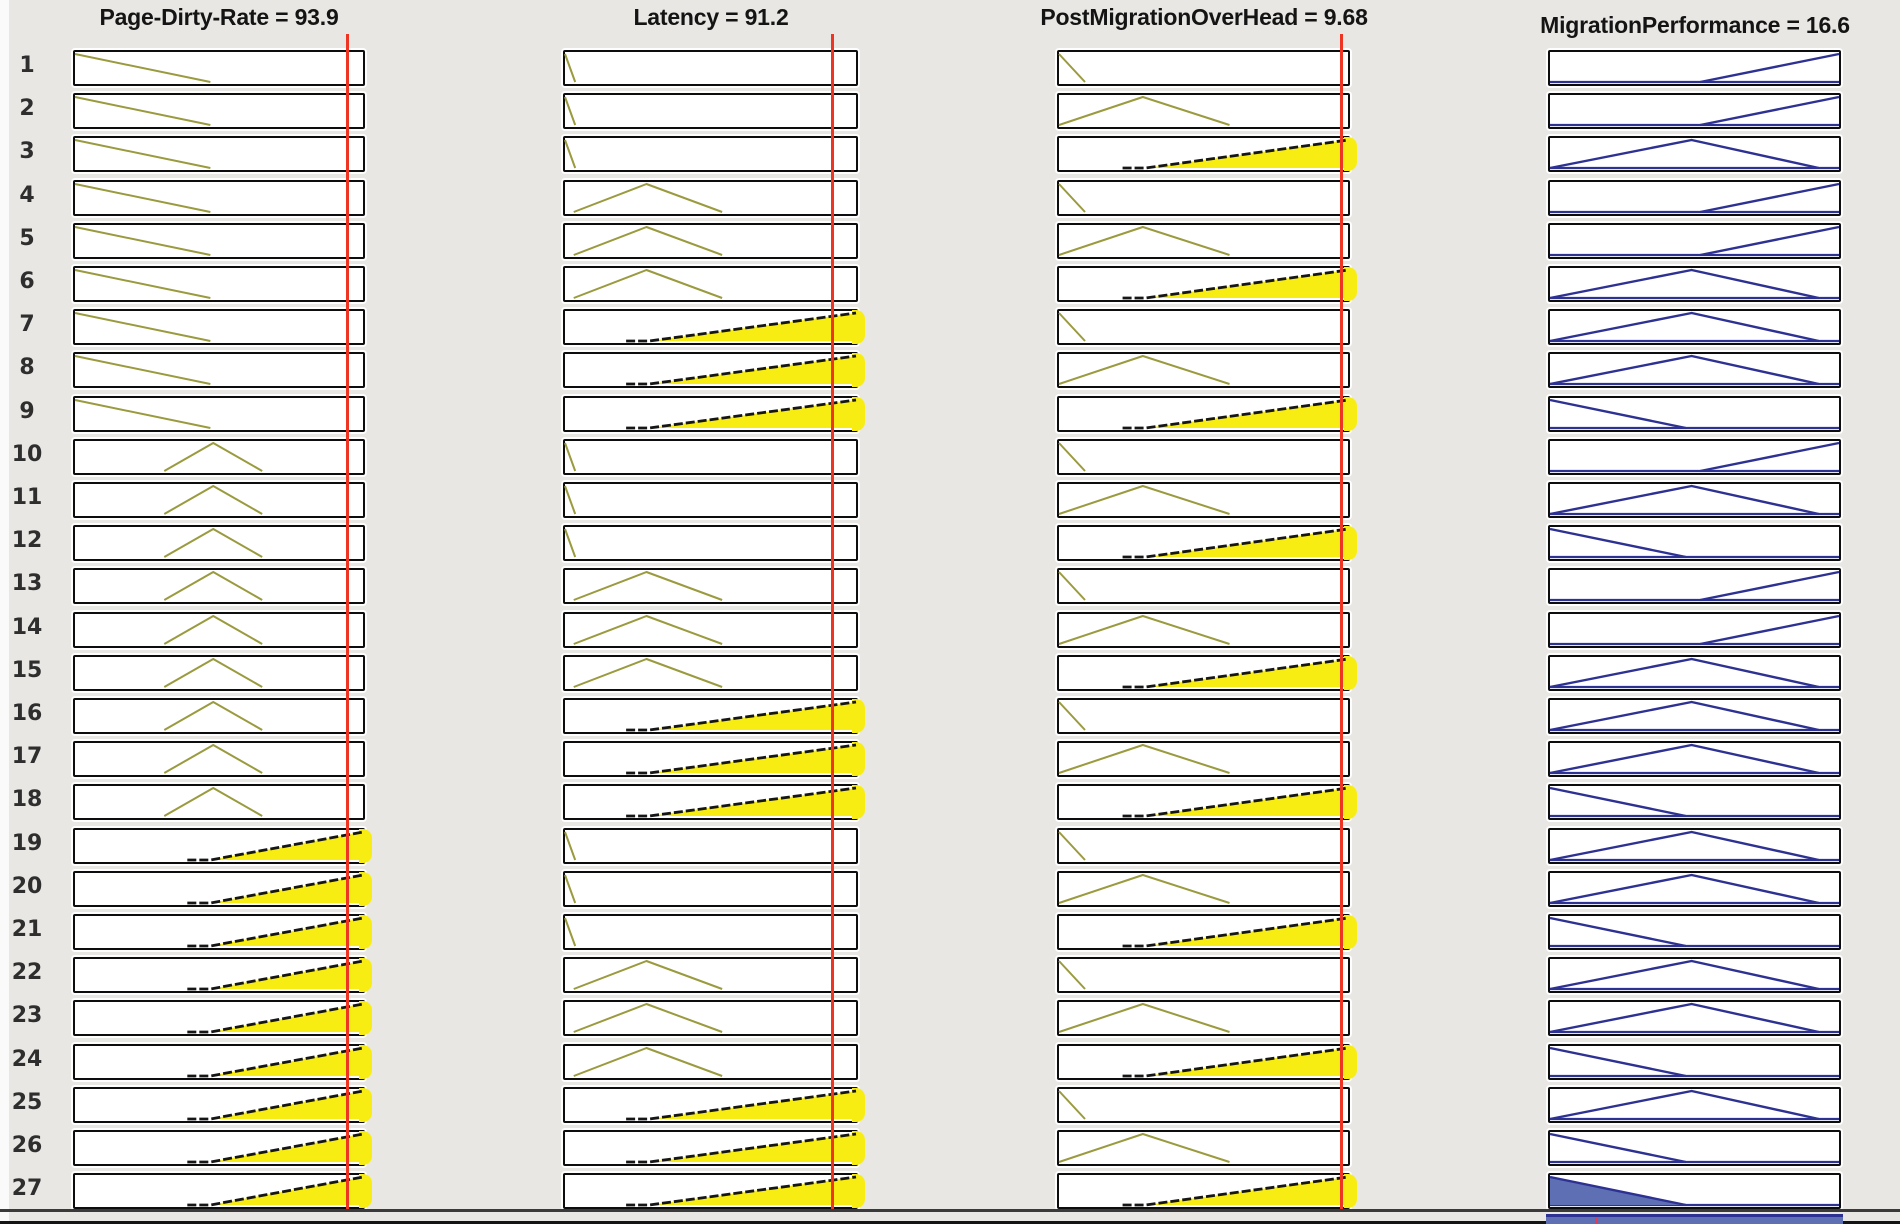  Describe the element at coordinates (27, 1016) in the screenshot. I see `rule-number: 23` at that location.